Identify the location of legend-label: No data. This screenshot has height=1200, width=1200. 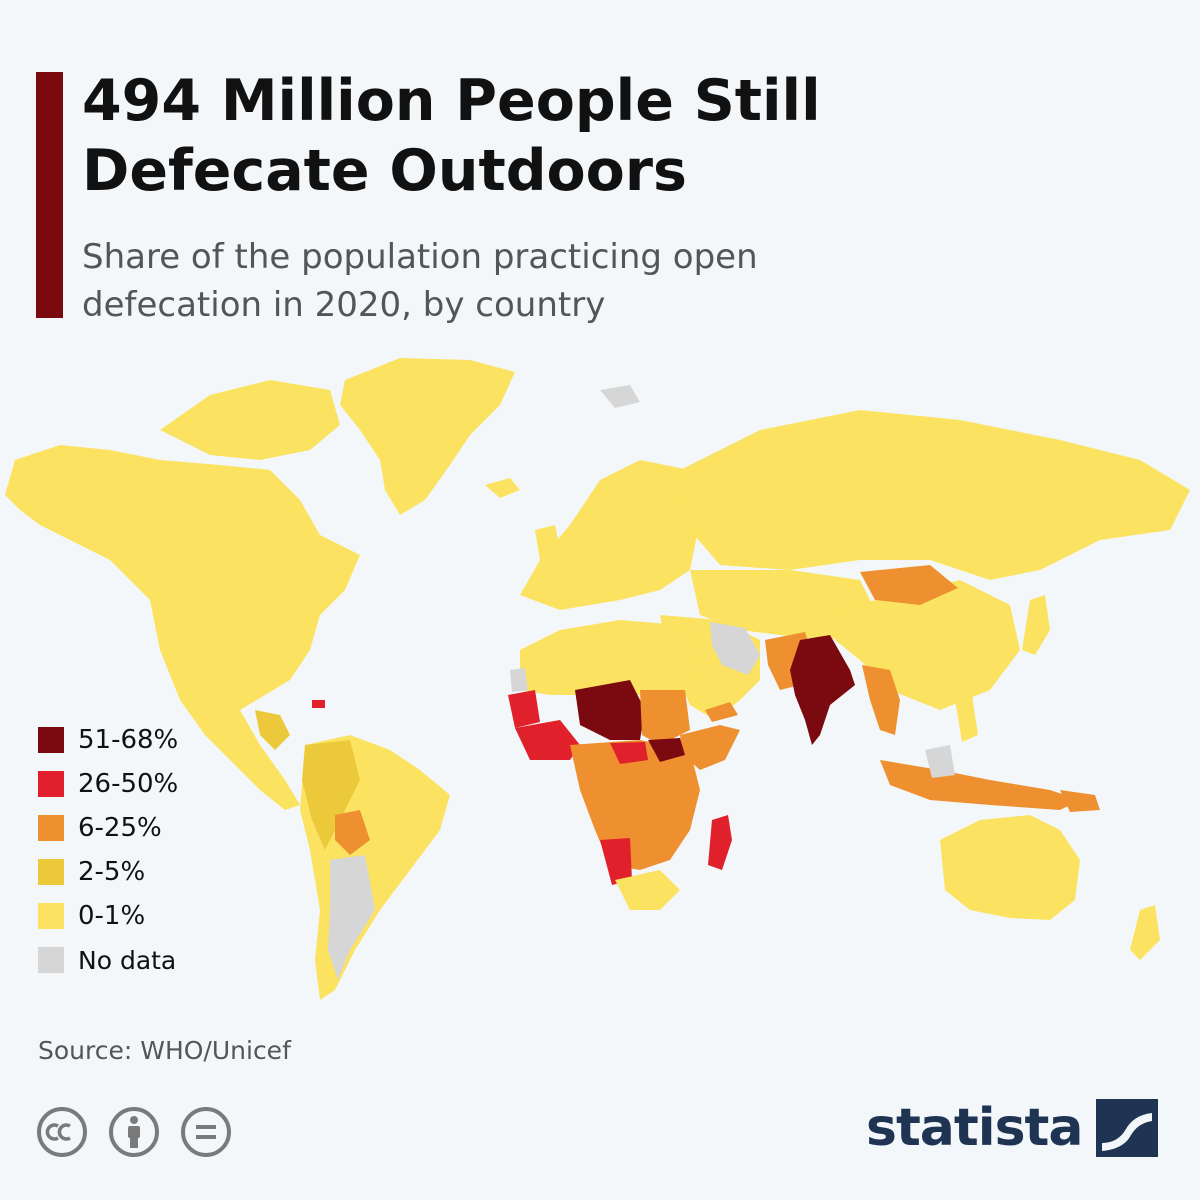
(127, 960).